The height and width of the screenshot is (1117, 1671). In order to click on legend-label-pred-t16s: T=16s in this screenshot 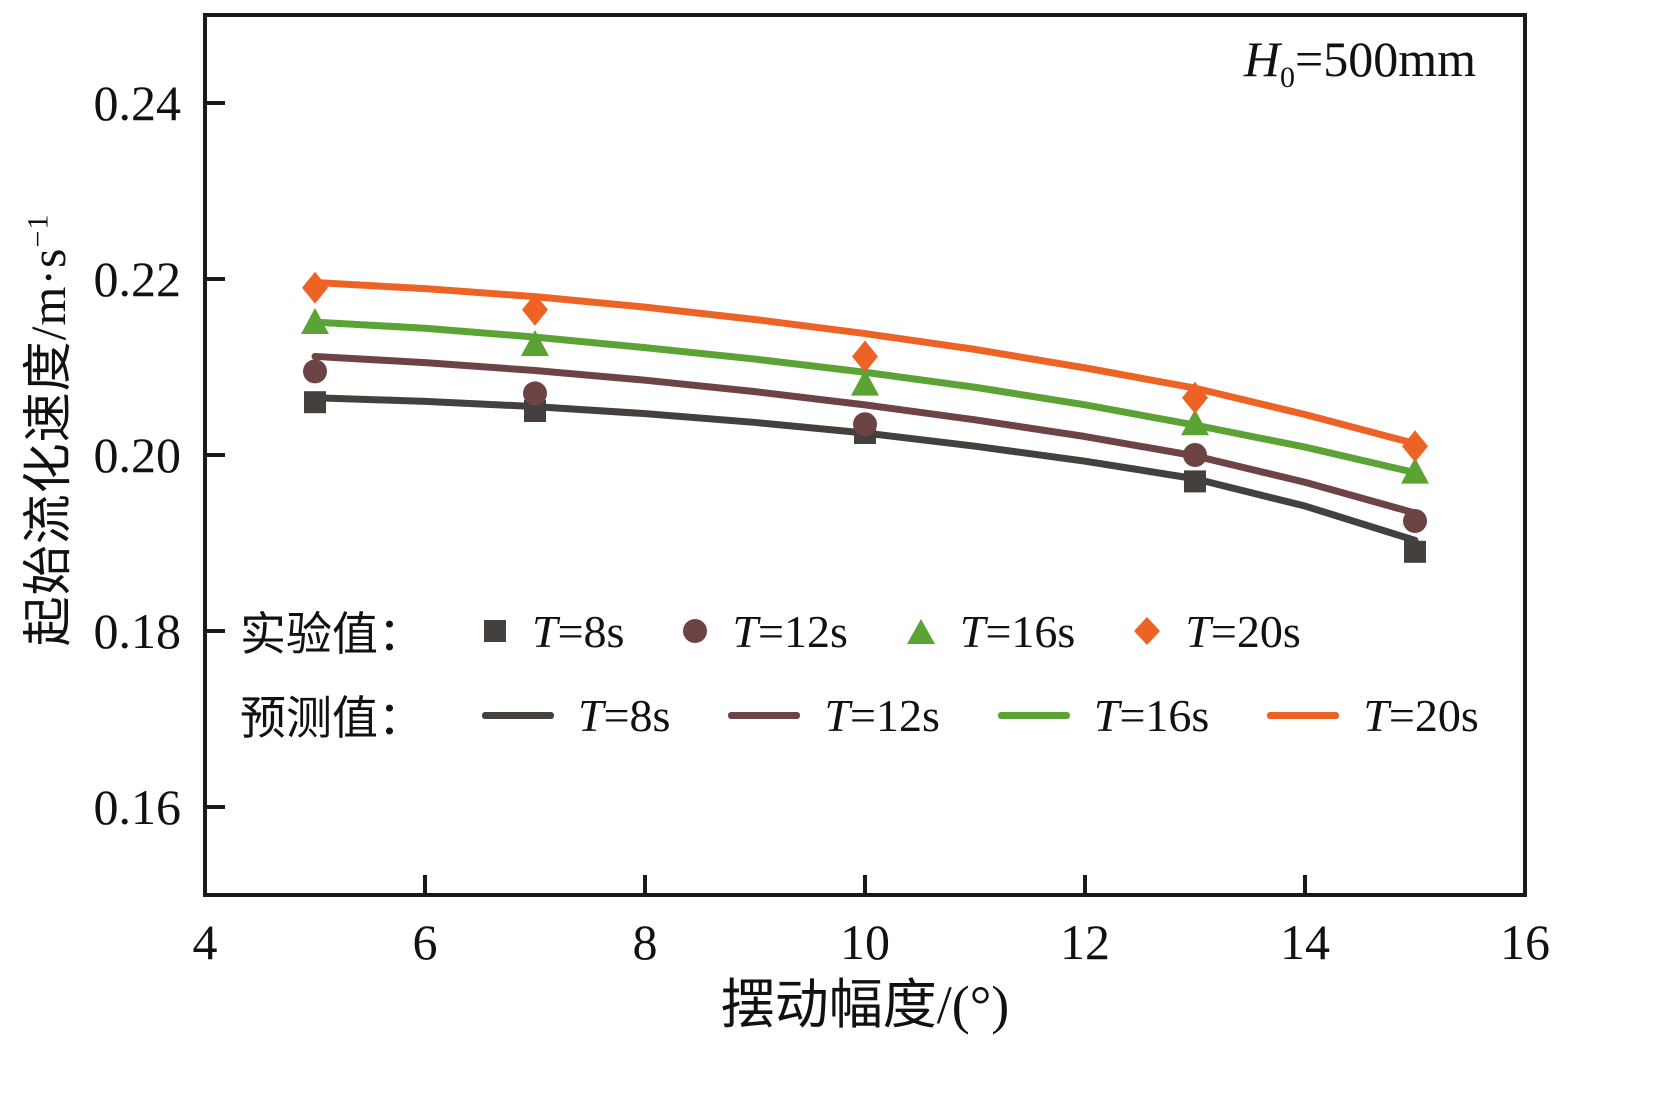, I will do `click(1151, 715)`.